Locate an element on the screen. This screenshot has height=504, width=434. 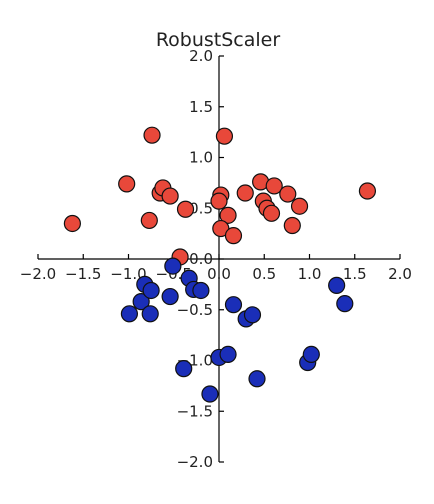
x-tick-label: −2.0 is located at coordinates (38, 274).